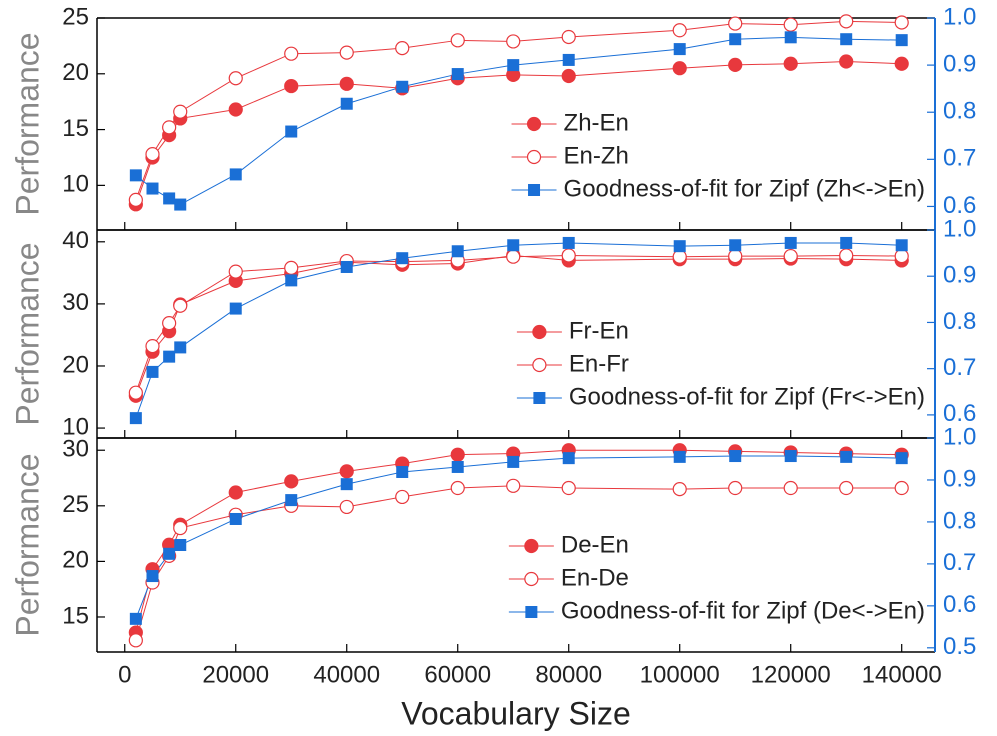  I want to click on y-axis-label: Performance, so click(27, 123).